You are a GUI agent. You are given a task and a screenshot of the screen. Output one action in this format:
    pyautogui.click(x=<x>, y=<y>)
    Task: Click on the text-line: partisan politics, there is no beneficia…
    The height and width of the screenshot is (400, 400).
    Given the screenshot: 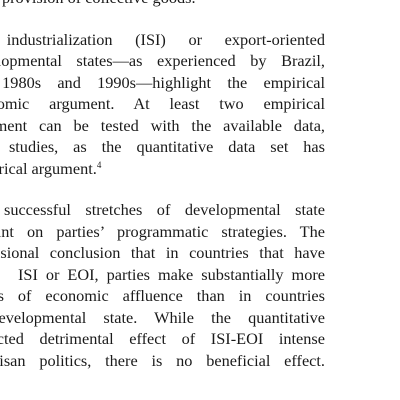 What is the action you would take?
    pyautogui.click(x=162, y=360)
    